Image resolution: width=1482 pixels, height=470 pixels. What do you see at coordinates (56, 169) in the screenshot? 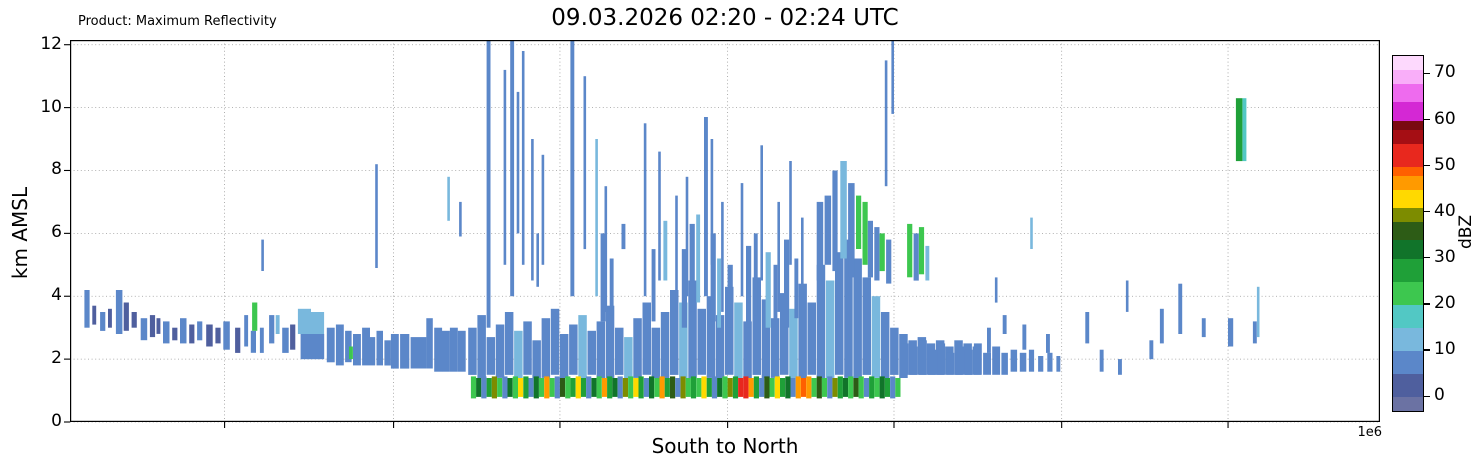
I see `y-tick-label: 8` at bounding box center [56, 169].